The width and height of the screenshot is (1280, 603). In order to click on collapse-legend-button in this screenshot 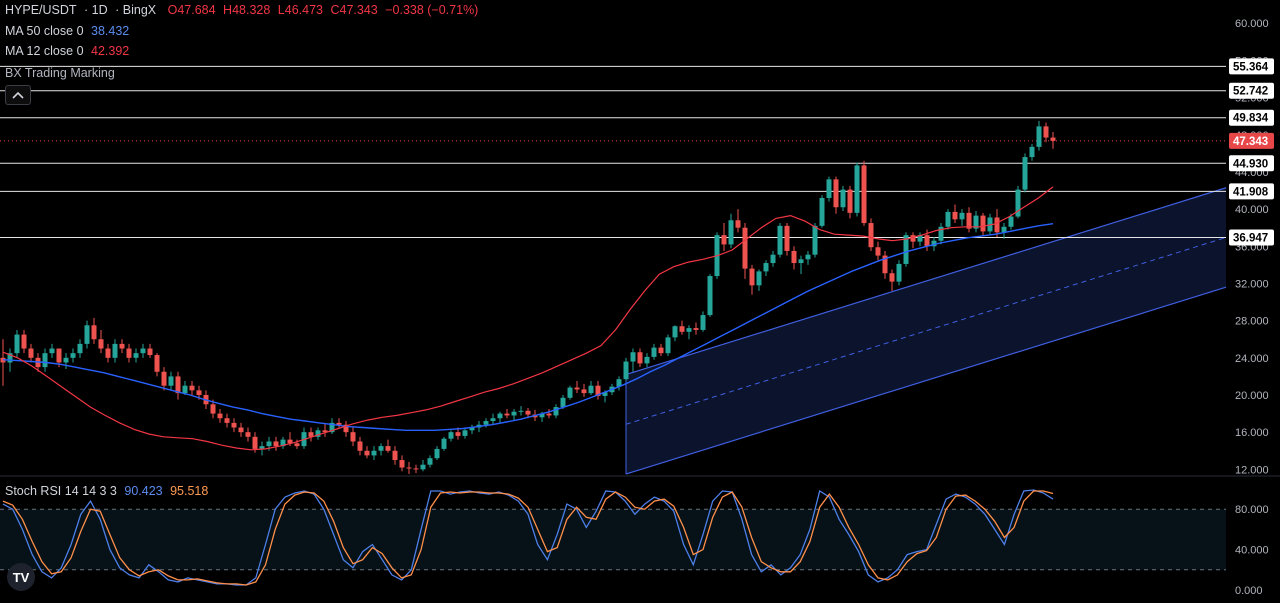, I will do `click(18, 95)`.